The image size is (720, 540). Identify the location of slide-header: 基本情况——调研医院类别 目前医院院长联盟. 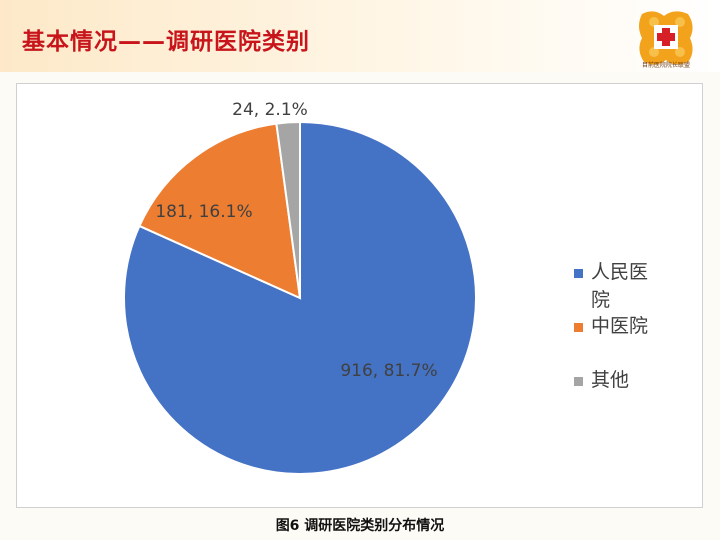
(360, 36).